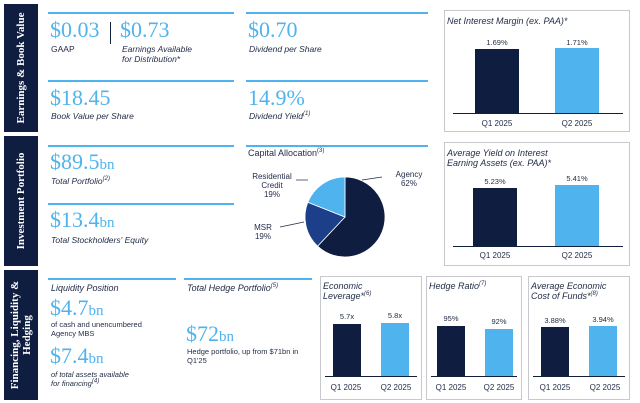  I want to click on pie-label-agency-name: Agency, so click(409, 174).